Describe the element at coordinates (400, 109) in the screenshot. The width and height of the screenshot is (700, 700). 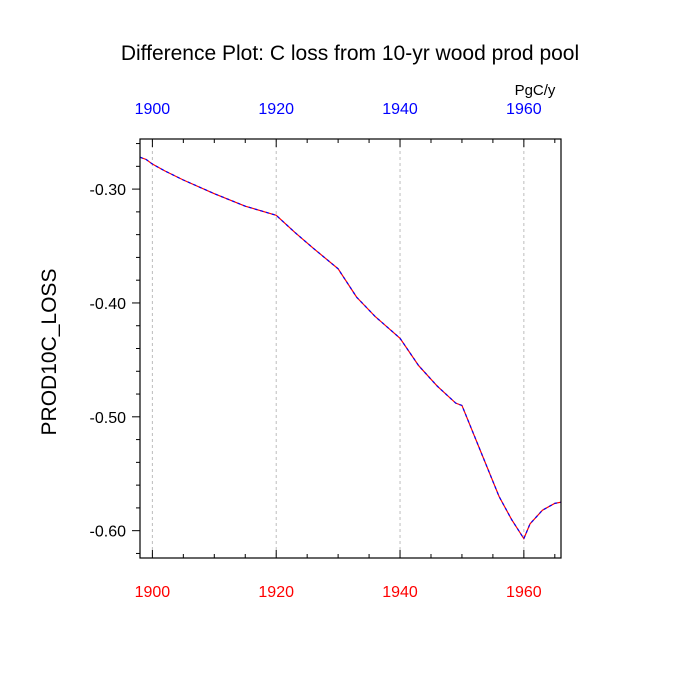
I see `x-tick-label-top: 1940` at that location.